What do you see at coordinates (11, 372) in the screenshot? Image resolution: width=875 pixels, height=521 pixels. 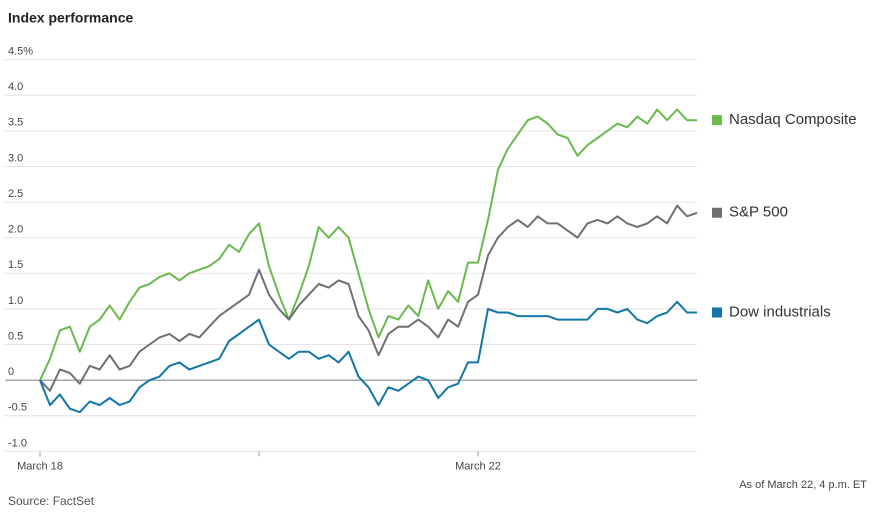 I see `y-tick-label: 0` at bounding box center [11, 372].